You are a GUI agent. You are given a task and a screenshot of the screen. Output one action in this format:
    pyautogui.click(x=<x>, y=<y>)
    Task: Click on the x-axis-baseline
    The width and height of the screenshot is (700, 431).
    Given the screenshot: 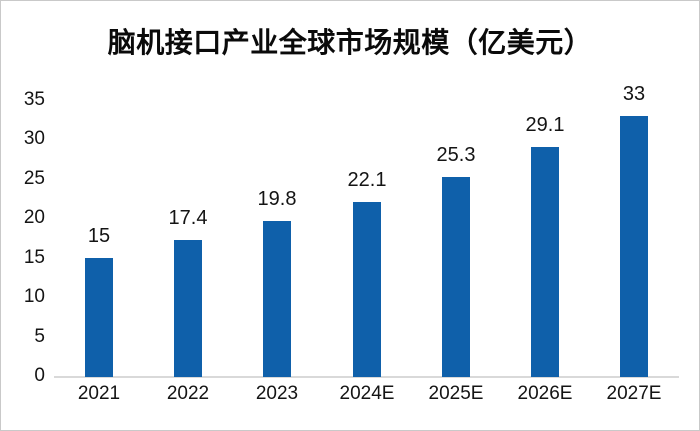 What is the action you would take?
    pyautogui.click(x=366, y=377)
    